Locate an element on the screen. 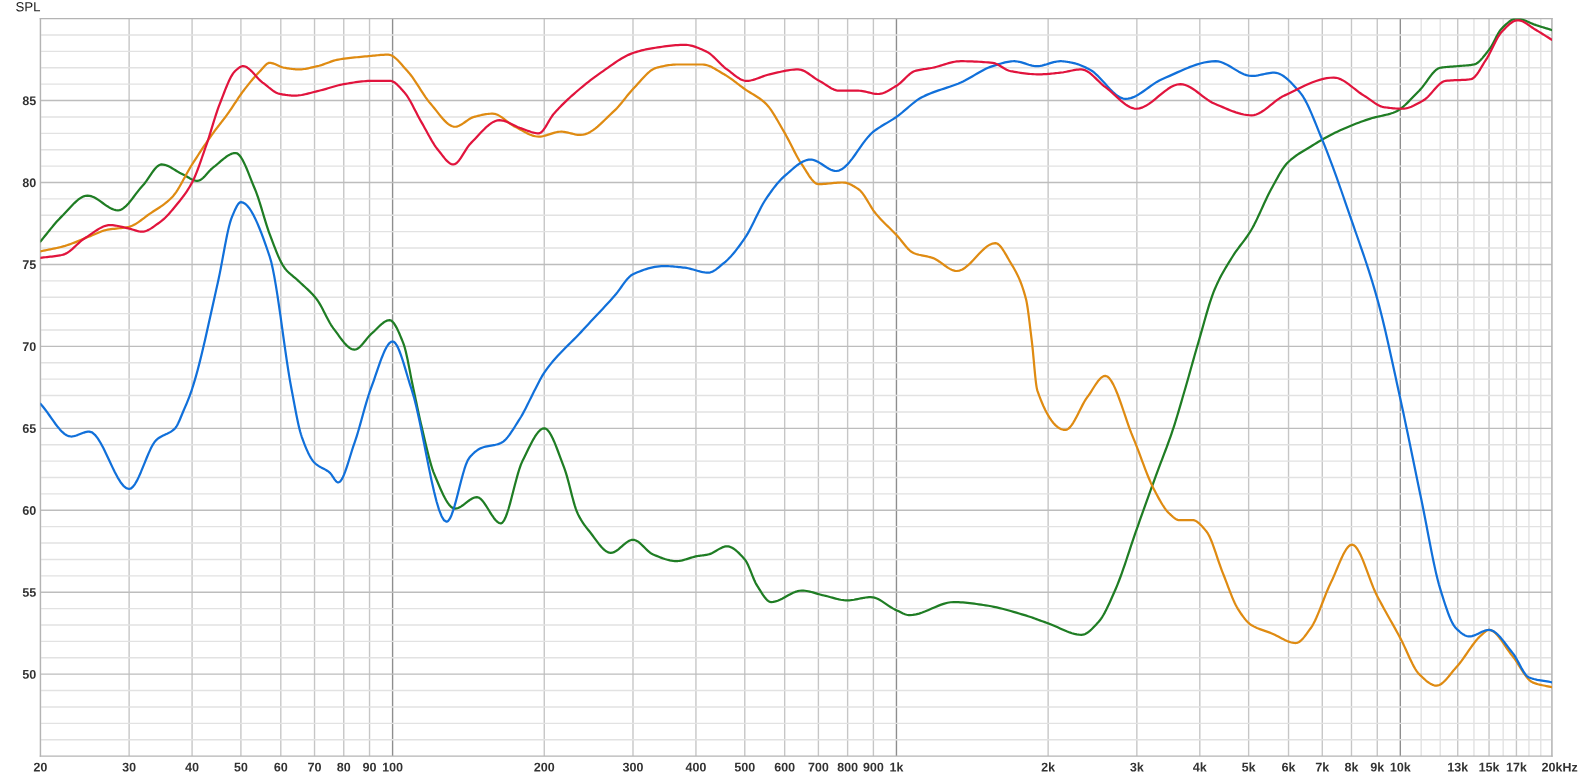 The height and width of the screenshot is (780, 1583). x-tick-label: 800 is located at coordinates (847, 767).